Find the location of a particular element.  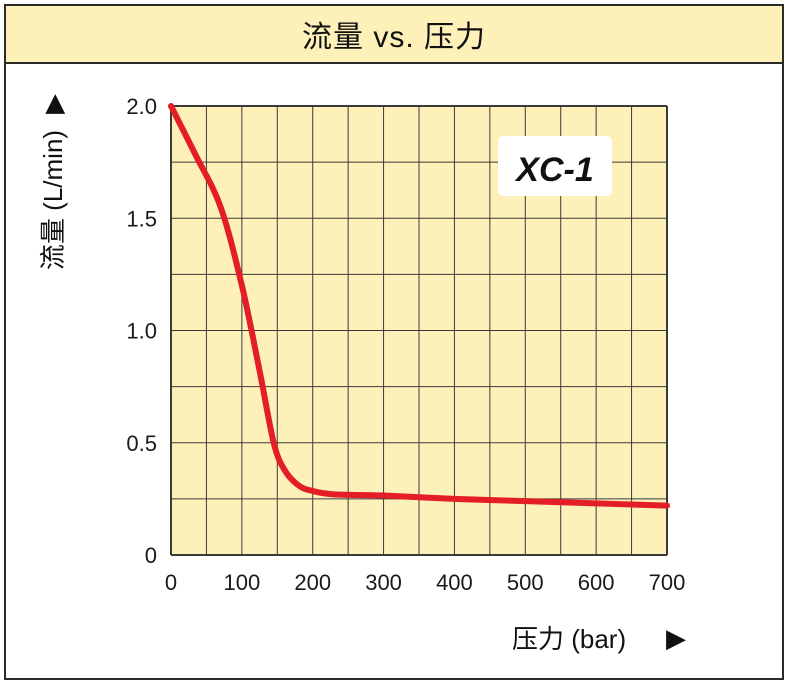

chart-title: 流量 vs. 压力 is located at coordinates (393, 37).